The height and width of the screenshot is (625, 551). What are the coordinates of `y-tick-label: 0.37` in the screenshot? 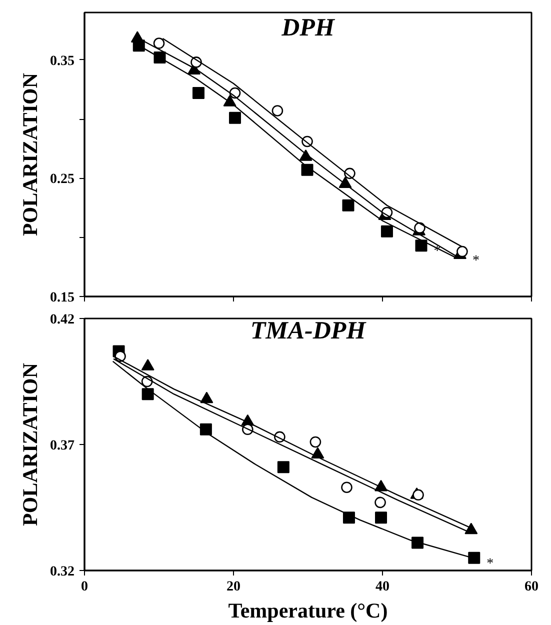 It's located at (62, 446).